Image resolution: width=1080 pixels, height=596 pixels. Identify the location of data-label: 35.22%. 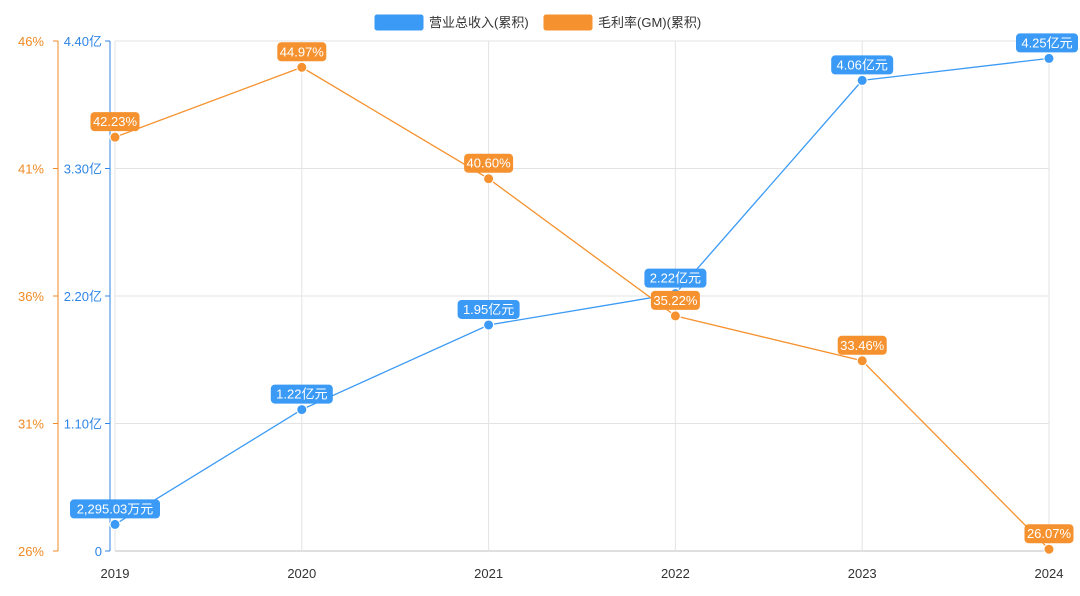
(675, 300).